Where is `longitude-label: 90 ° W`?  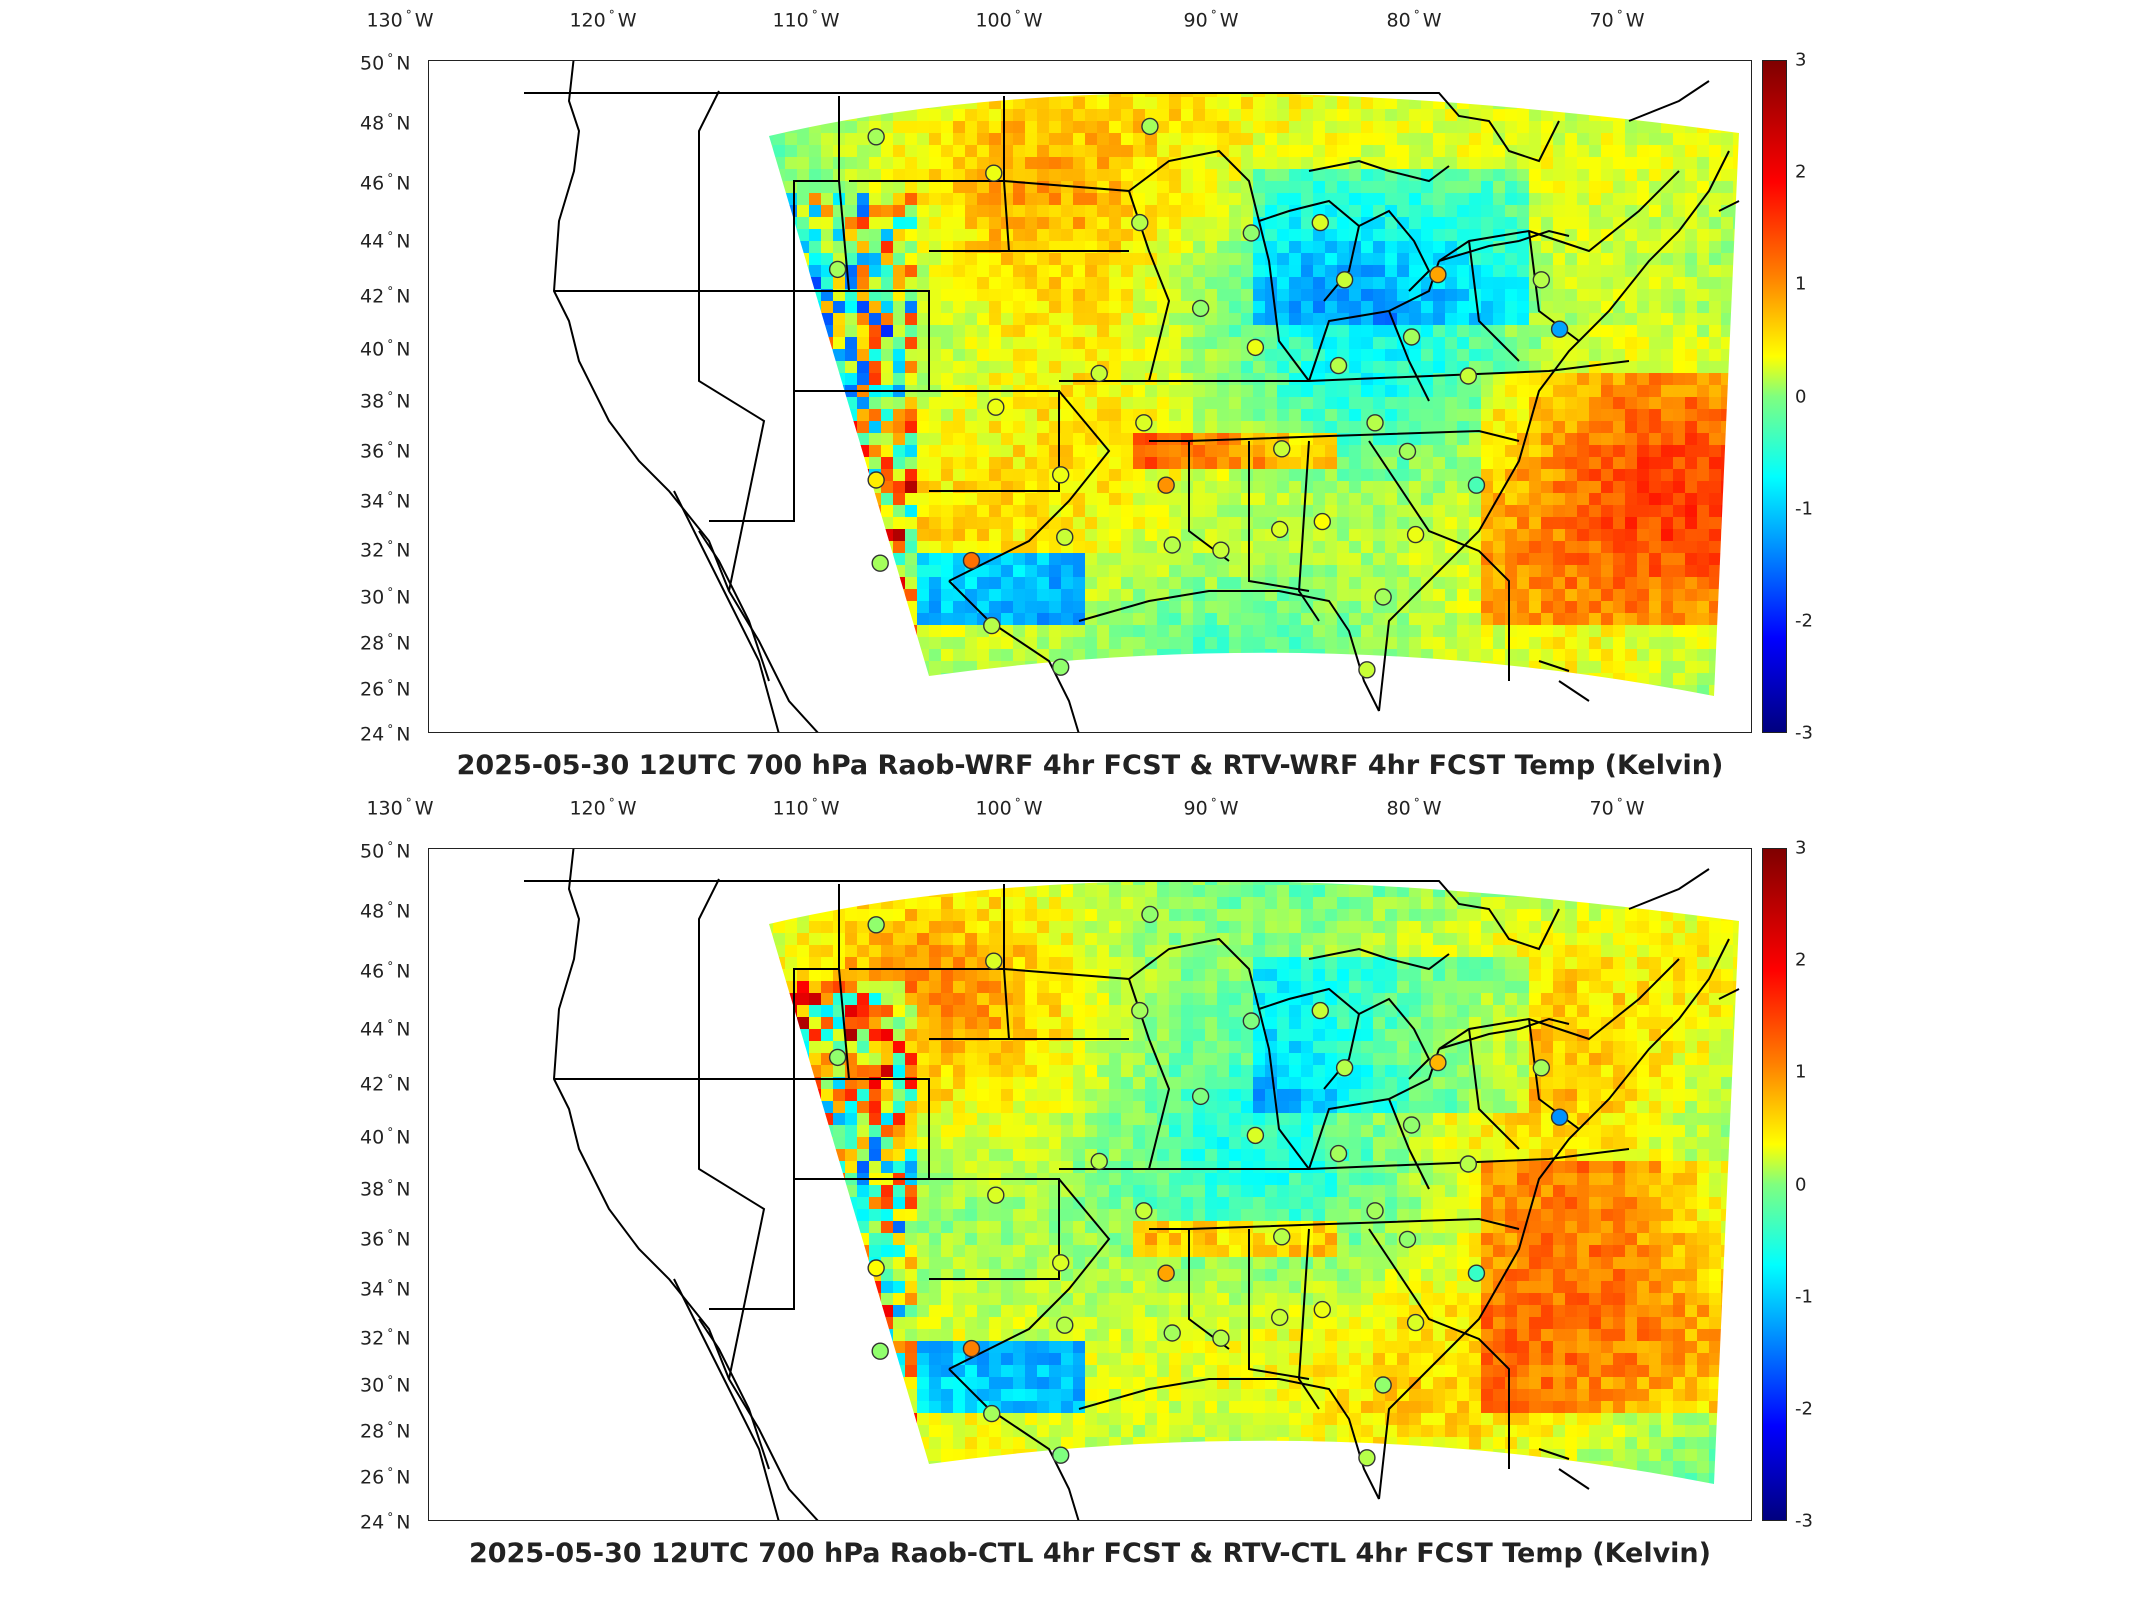
longitude-label: 90 ° W is located at coordinates (1211, 807).